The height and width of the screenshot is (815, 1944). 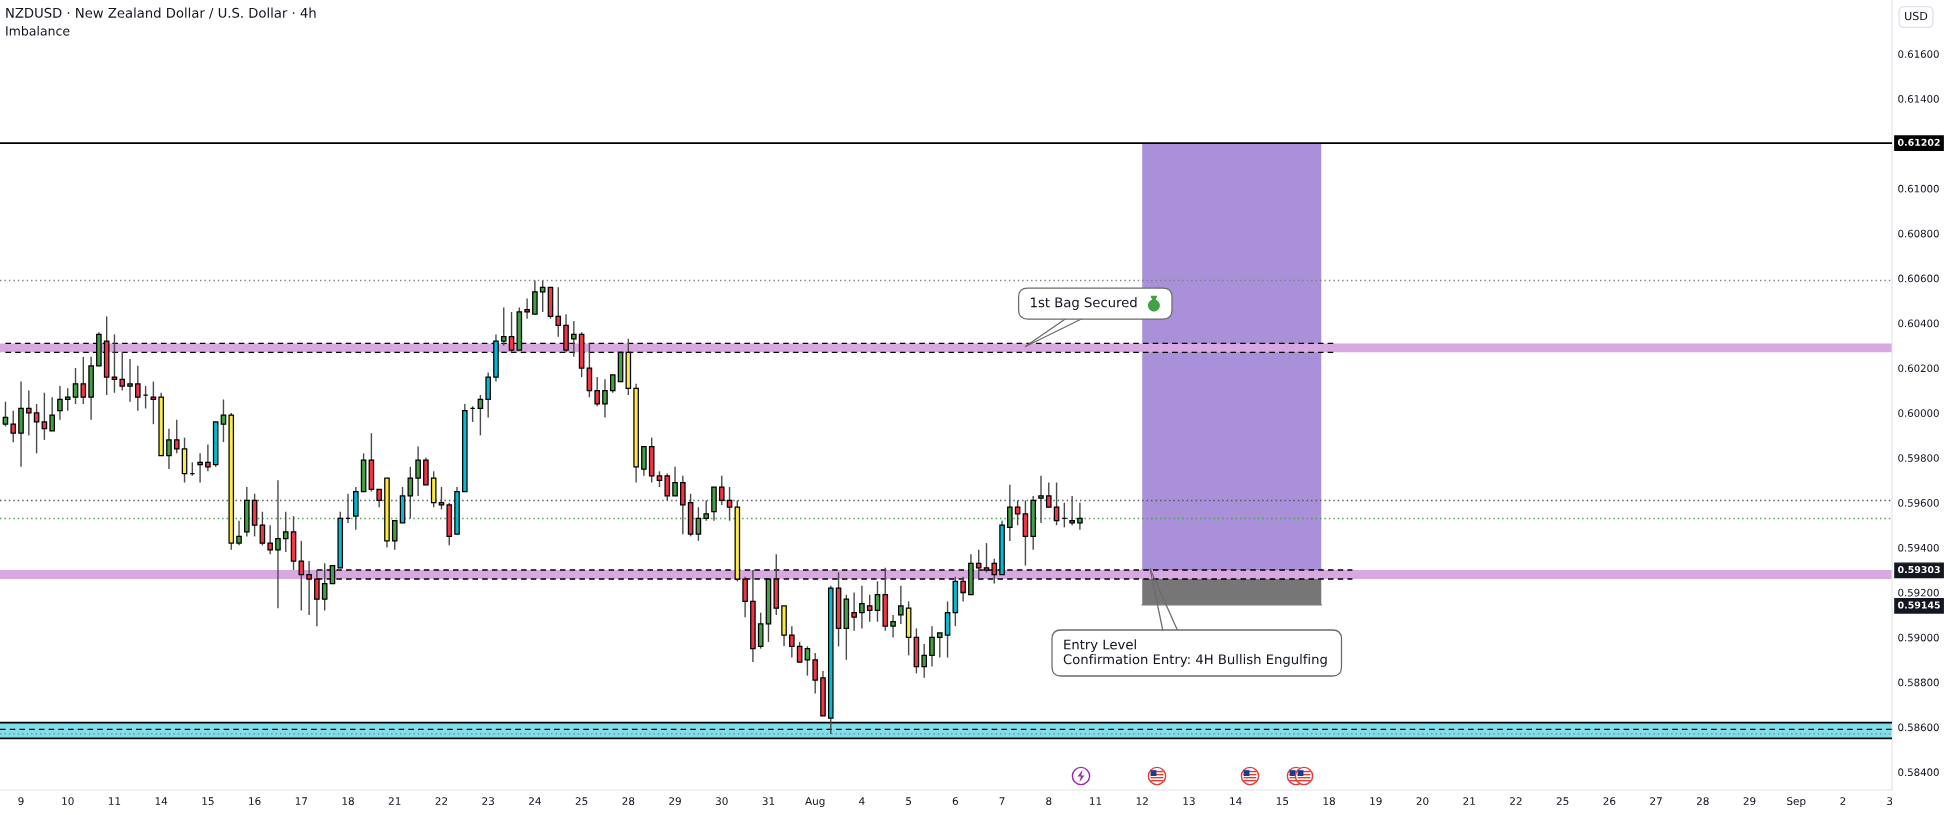 I want to click on x-tick-label: 4, so click(x=862, y=801).